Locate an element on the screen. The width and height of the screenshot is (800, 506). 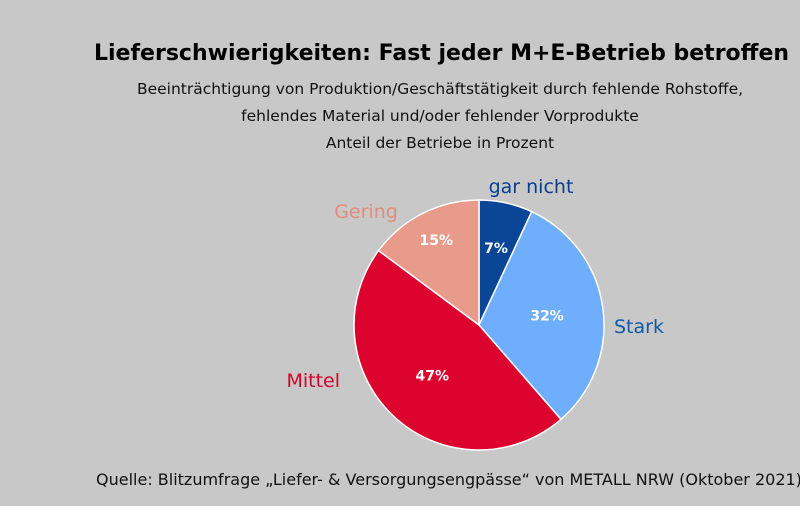
category-label: Mittel is located at coordinates (313, 381).